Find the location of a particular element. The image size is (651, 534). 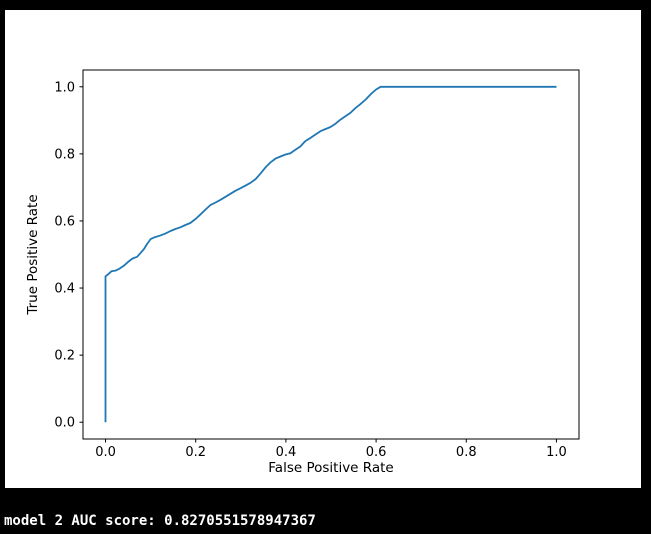

y-tick-label: 0.0 is located at coordinates (64, 423).